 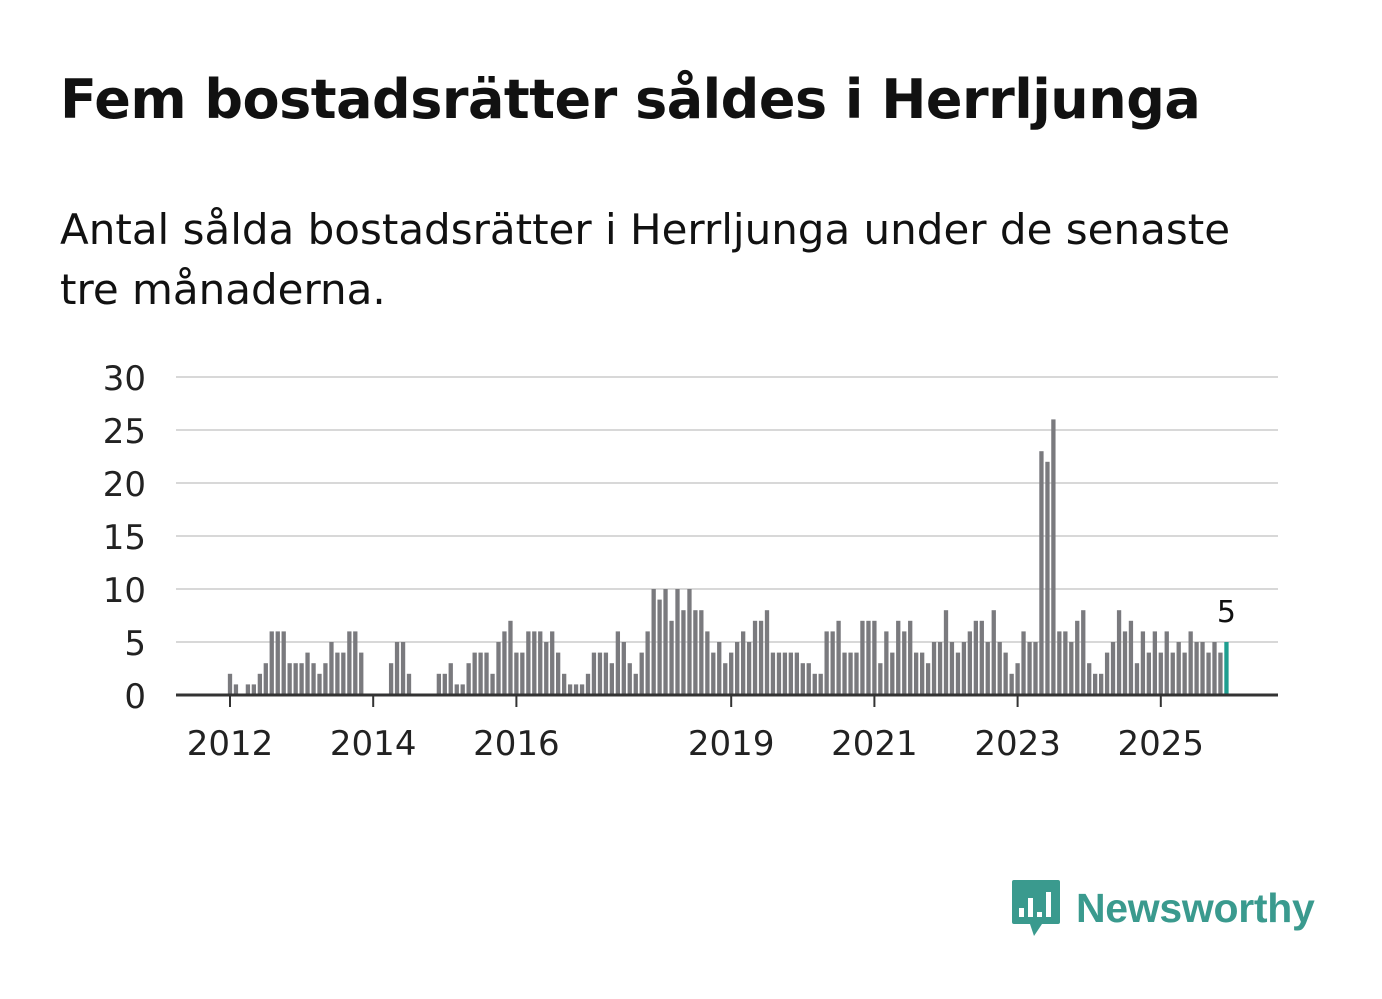 I want to click on newsworthy-logo: Newsworthy, so click(x=1162, y=908).